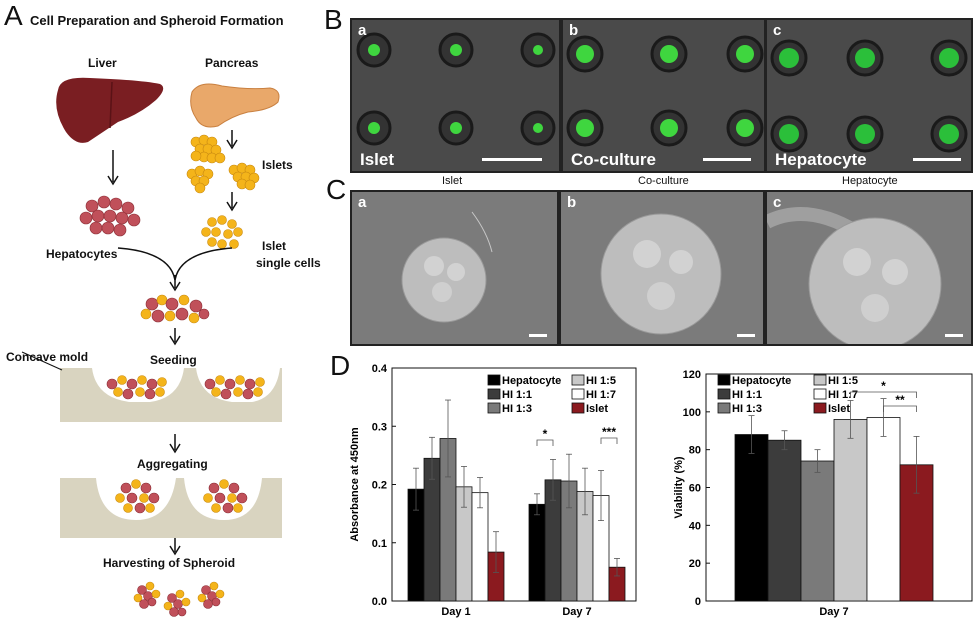 The width and height of the screenshot is (979, 623). Describe the element at coordinates (379, 544) in the screenshot. I see `y-tick-label: 0.1` at that location.